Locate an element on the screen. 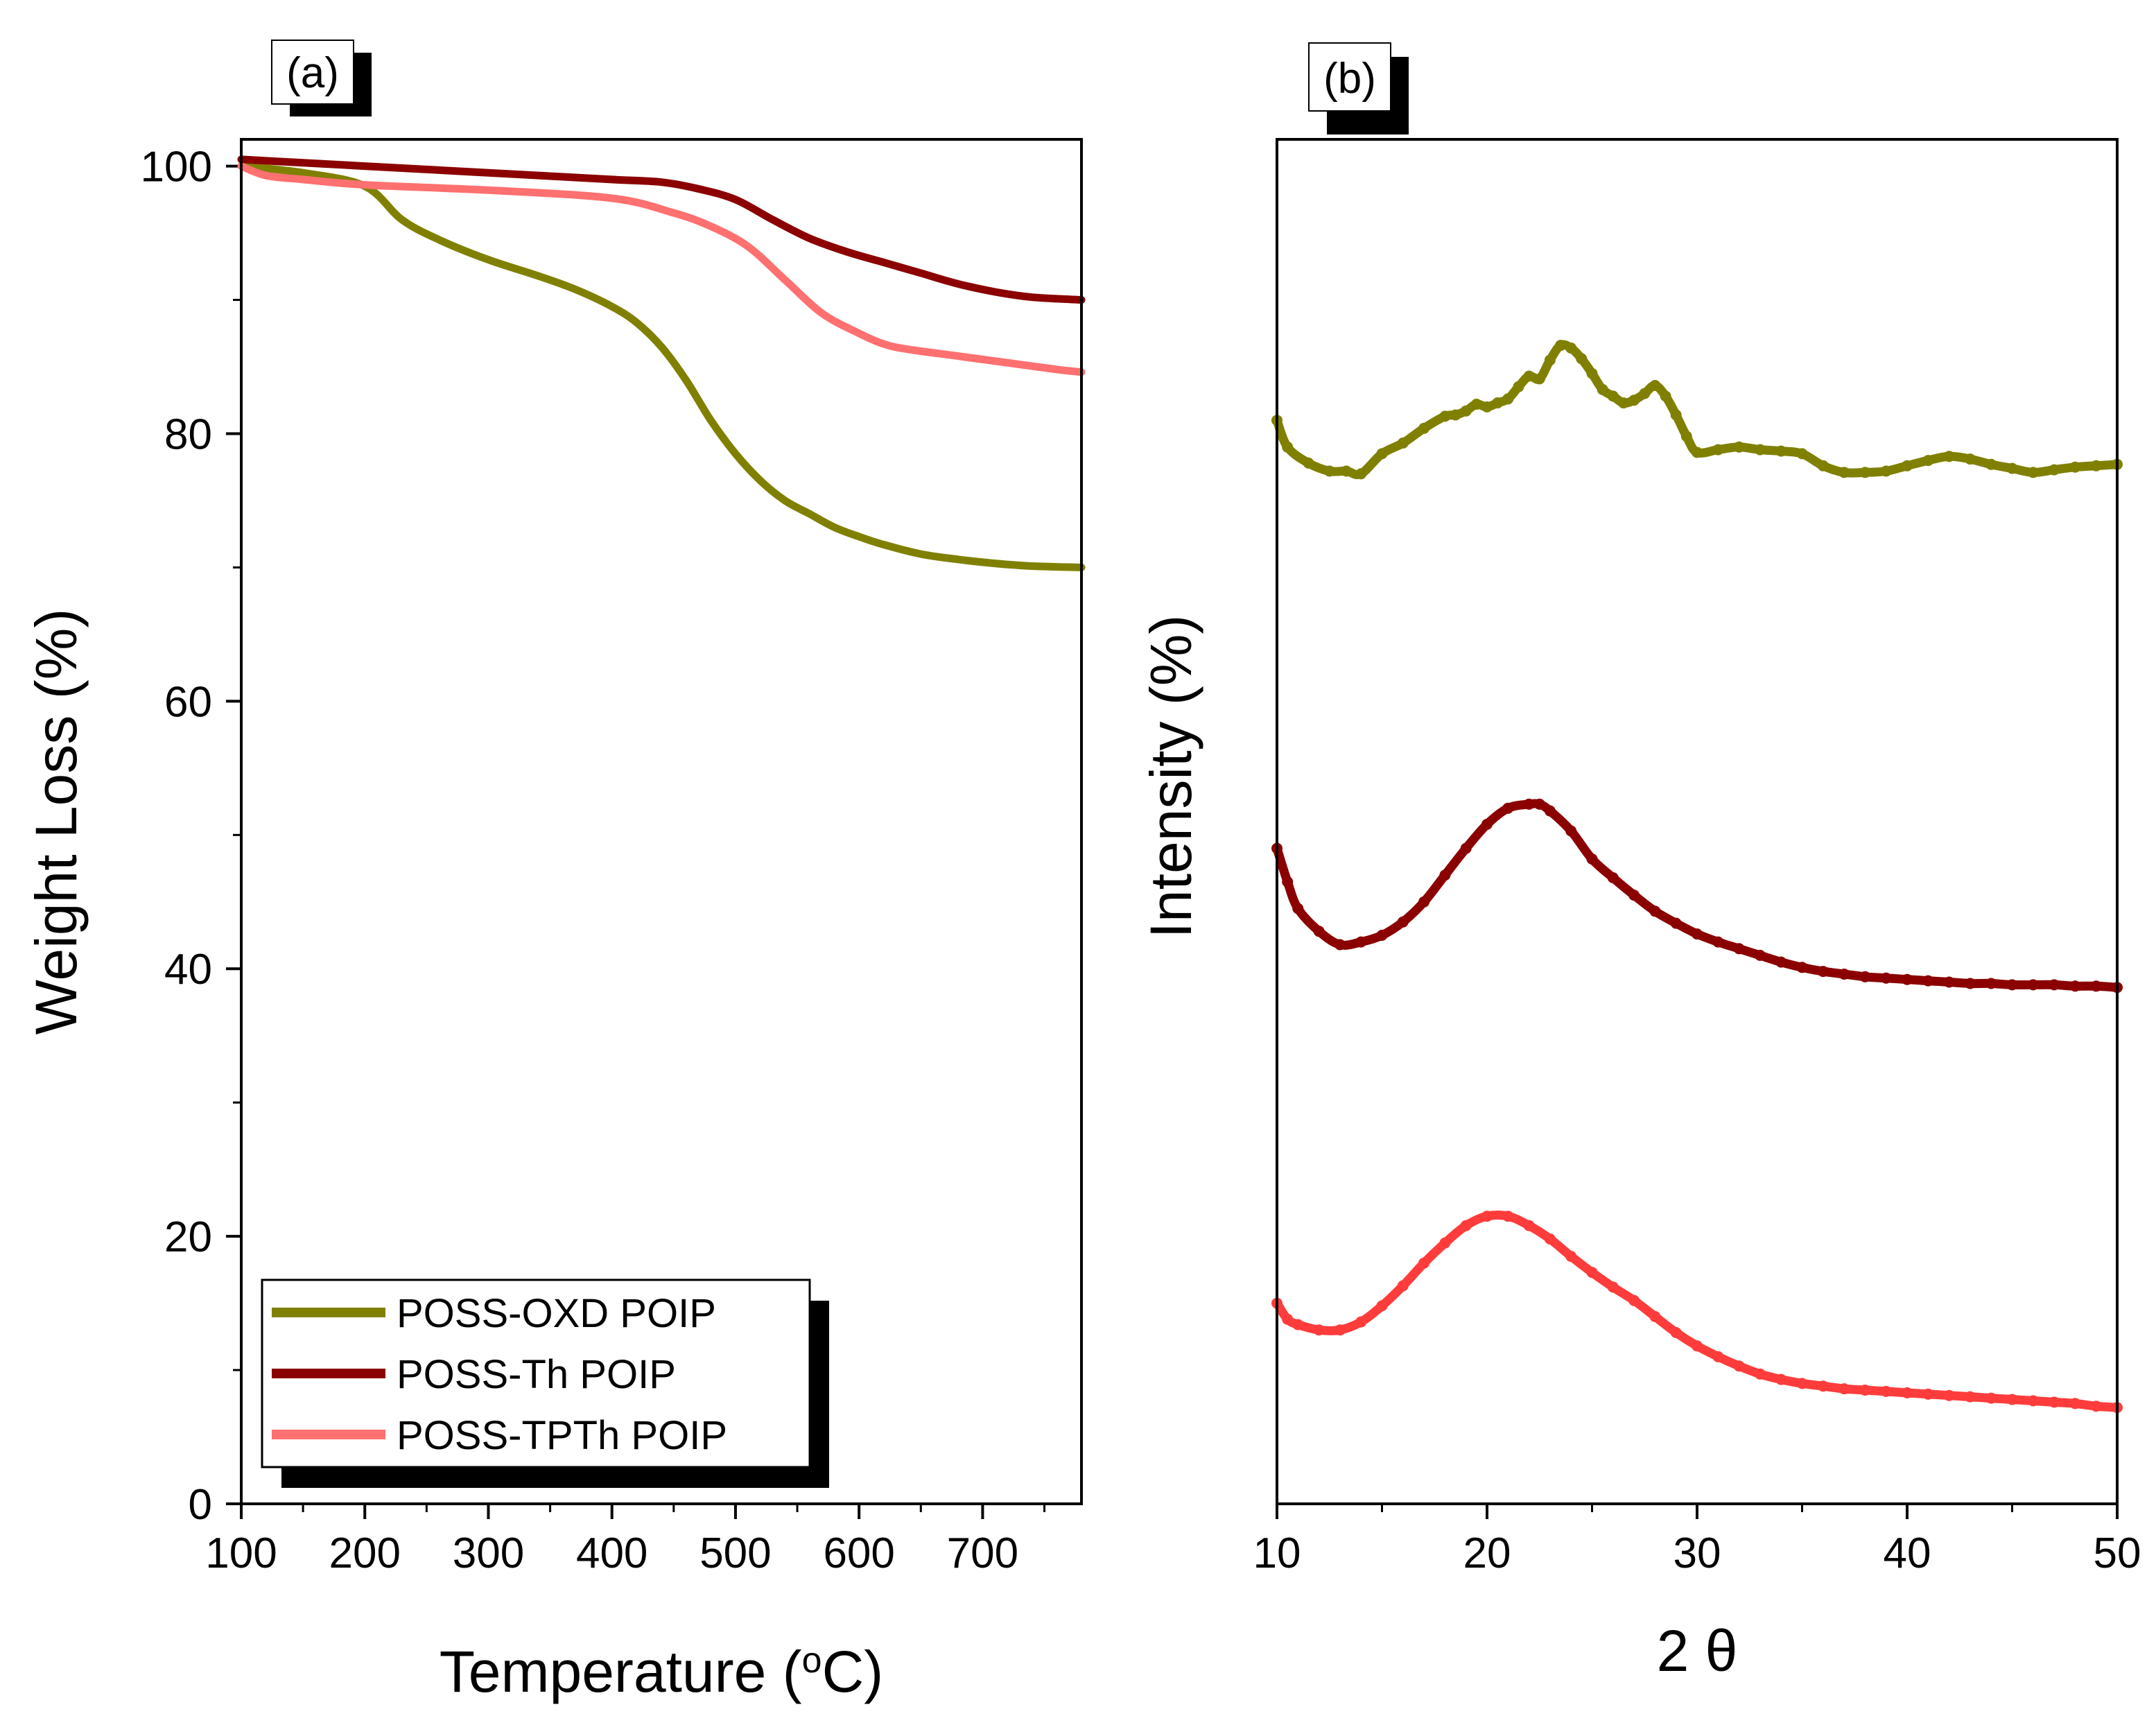 The width and height of the screenshot is (2156, 1725). panel-b-axes: 10 20 30 40 50 is located at coordinates (1697, 1540).